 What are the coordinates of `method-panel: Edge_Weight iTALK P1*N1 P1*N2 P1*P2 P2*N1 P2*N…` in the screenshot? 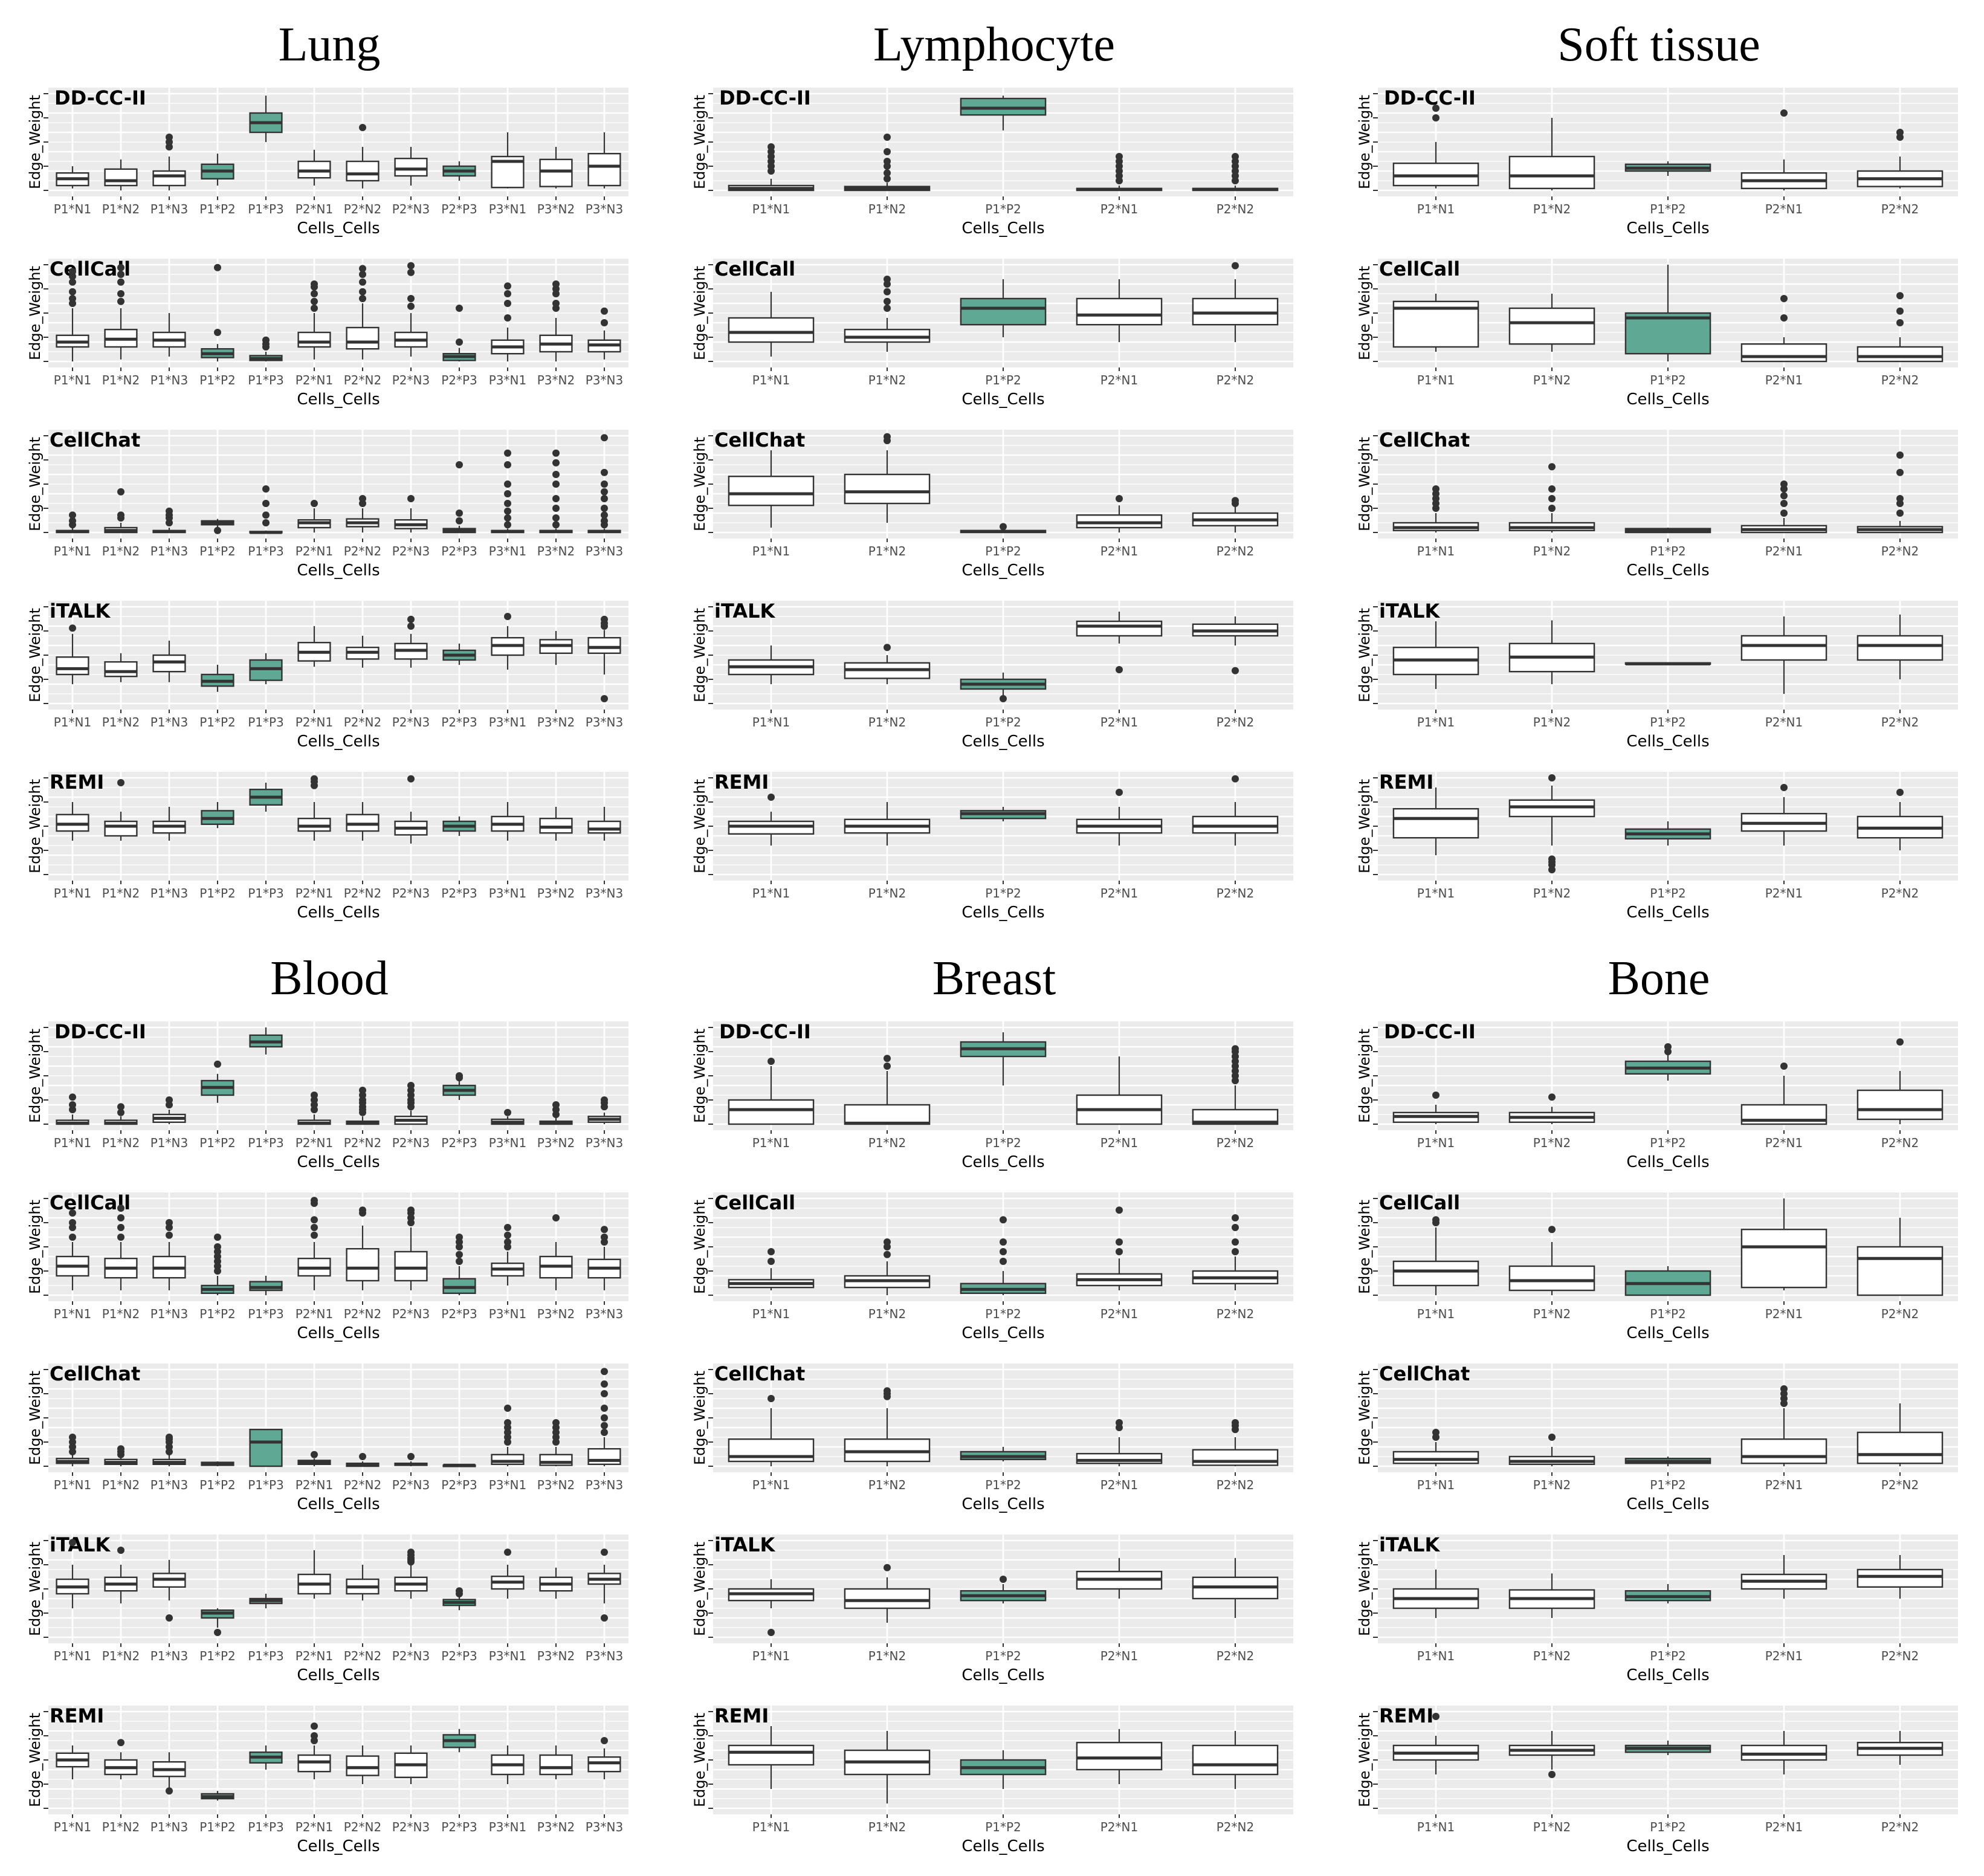 It's located at (1657, 675).